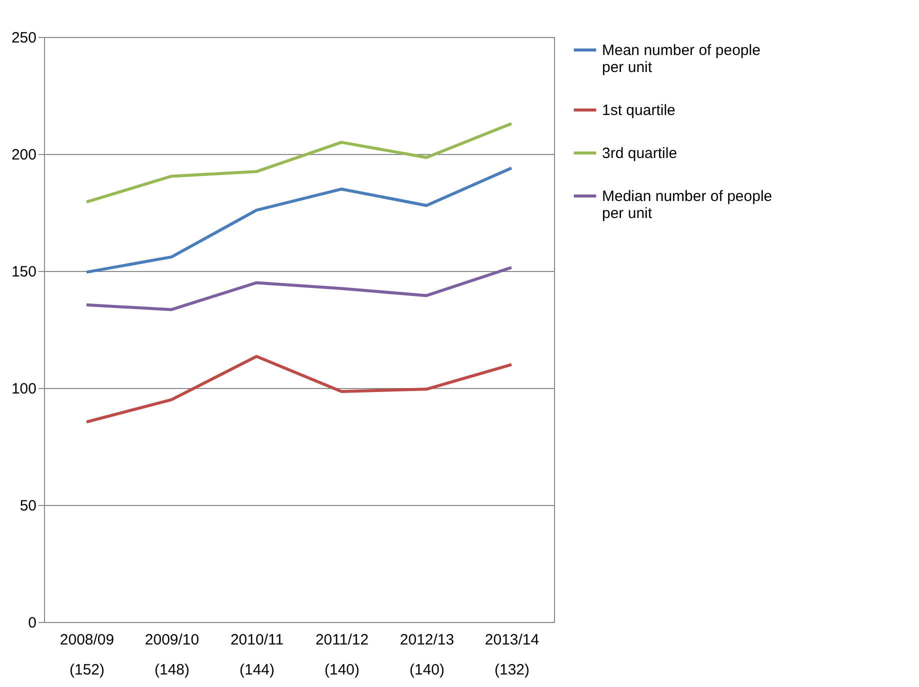 This screenshot has height=687, width=919. Describe the element at coordinates (23, 272) in the screenshot. I see `y-tick-label: 150` at that location.